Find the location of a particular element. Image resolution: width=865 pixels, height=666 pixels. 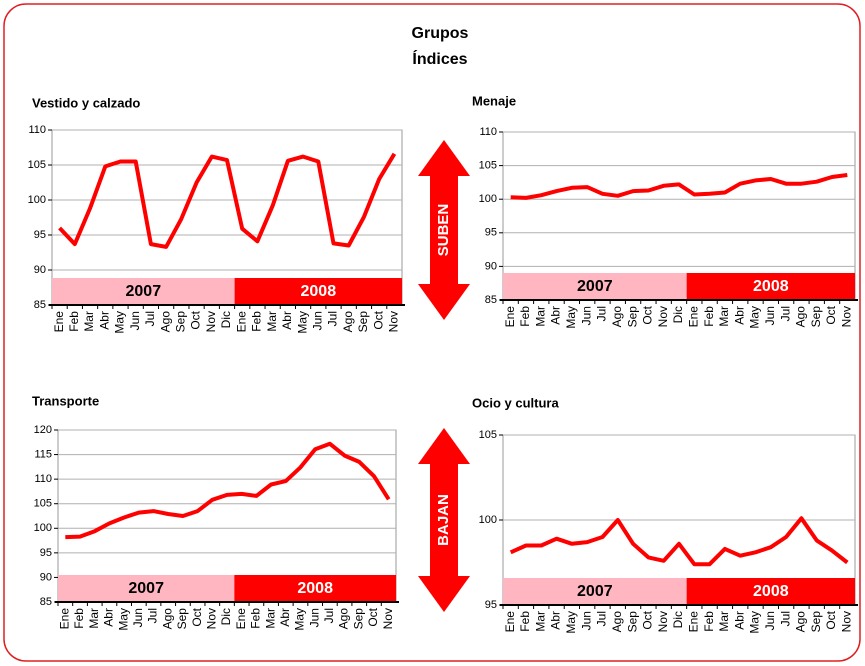

period-label: 2007 is located at coordinates (595, 591).